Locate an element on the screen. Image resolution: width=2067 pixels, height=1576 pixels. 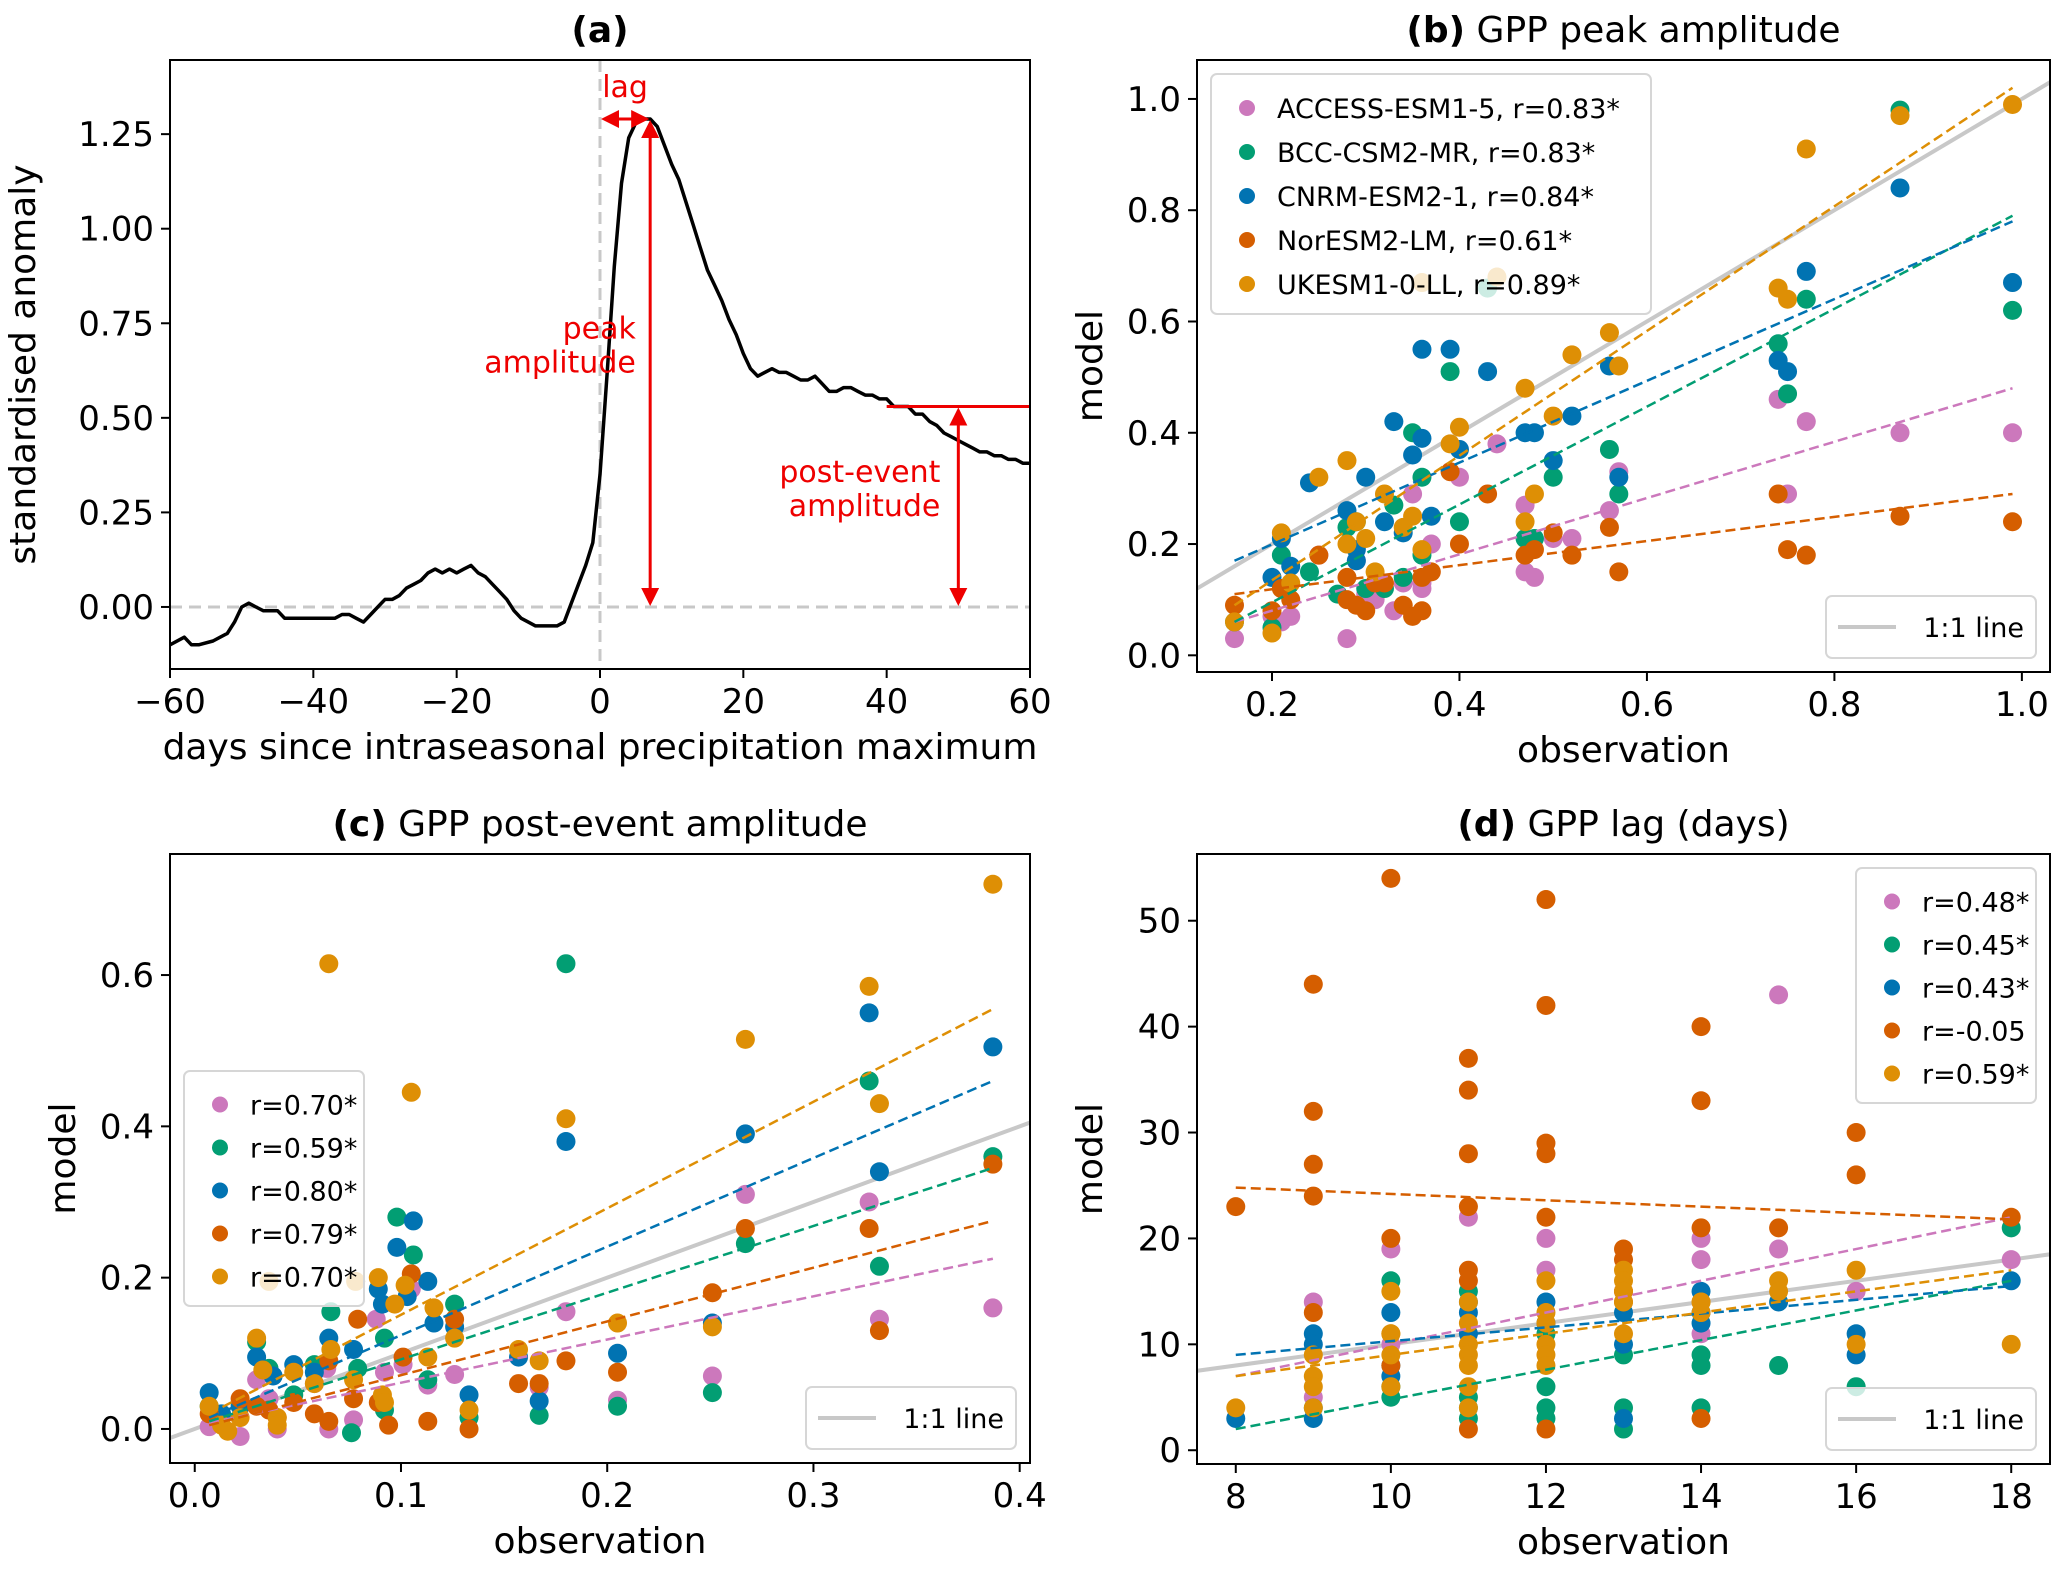
panel-title-letter: (b) is located at coordinates (1435, 30).